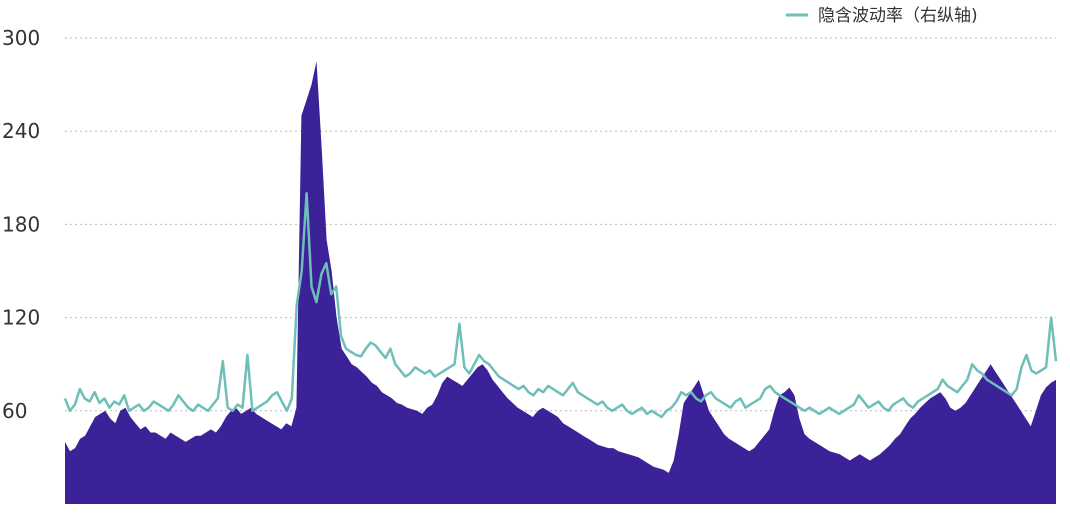  I want to click on y-tick-label: 300, so click(21, 38).